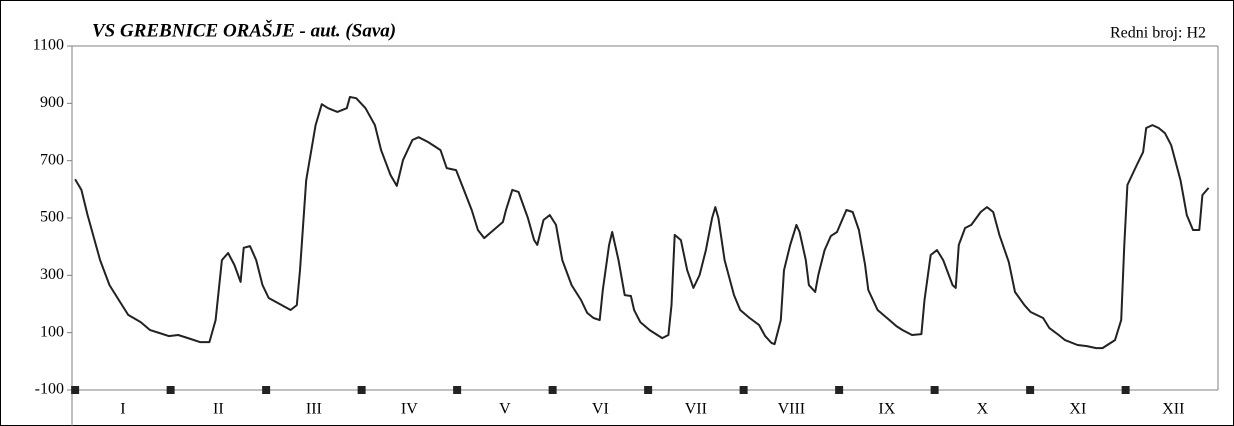  I want to click on y-tick-label: 900, so click(52, 102).